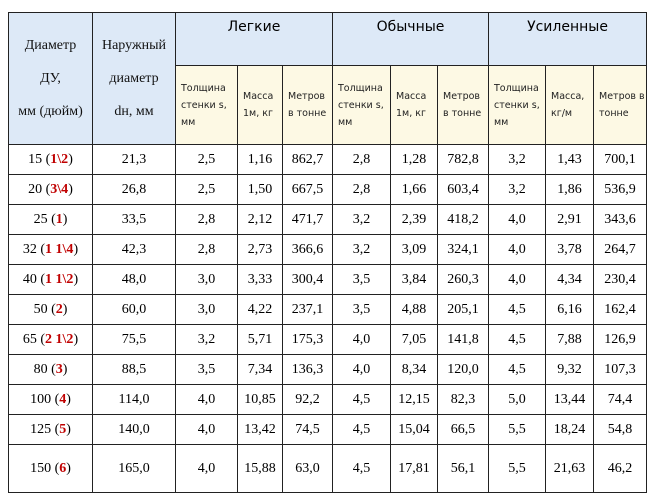 Image resolution: width=652 pixels, height=493 pixels. Describe the element at coordinates (463, 399) in the screenshot. I see `value-cell: 82,3` at that location.